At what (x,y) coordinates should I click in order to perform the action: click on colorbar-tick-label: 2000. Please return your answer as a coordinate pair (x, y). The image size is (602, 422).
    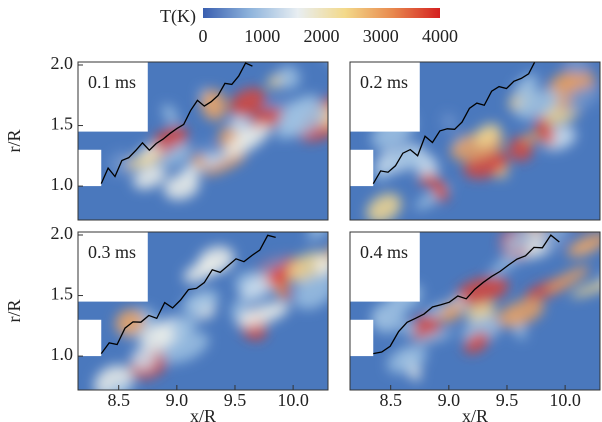
    Looking at the image, I should click on (322, 36).